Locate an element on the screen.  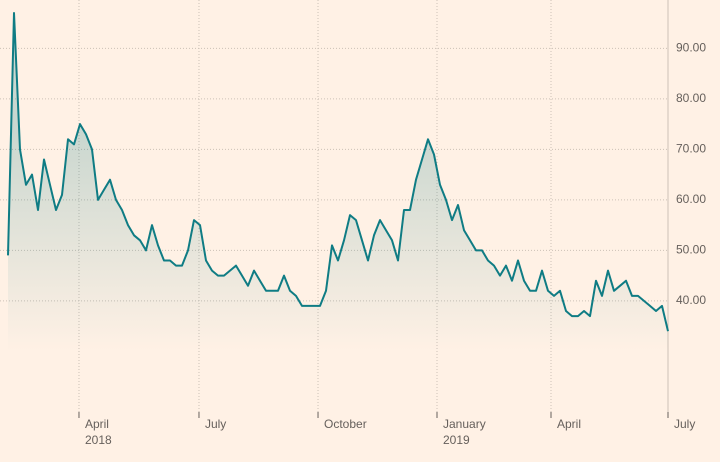
y-tick-label: 40.00 is located at coordinates (691, 300).